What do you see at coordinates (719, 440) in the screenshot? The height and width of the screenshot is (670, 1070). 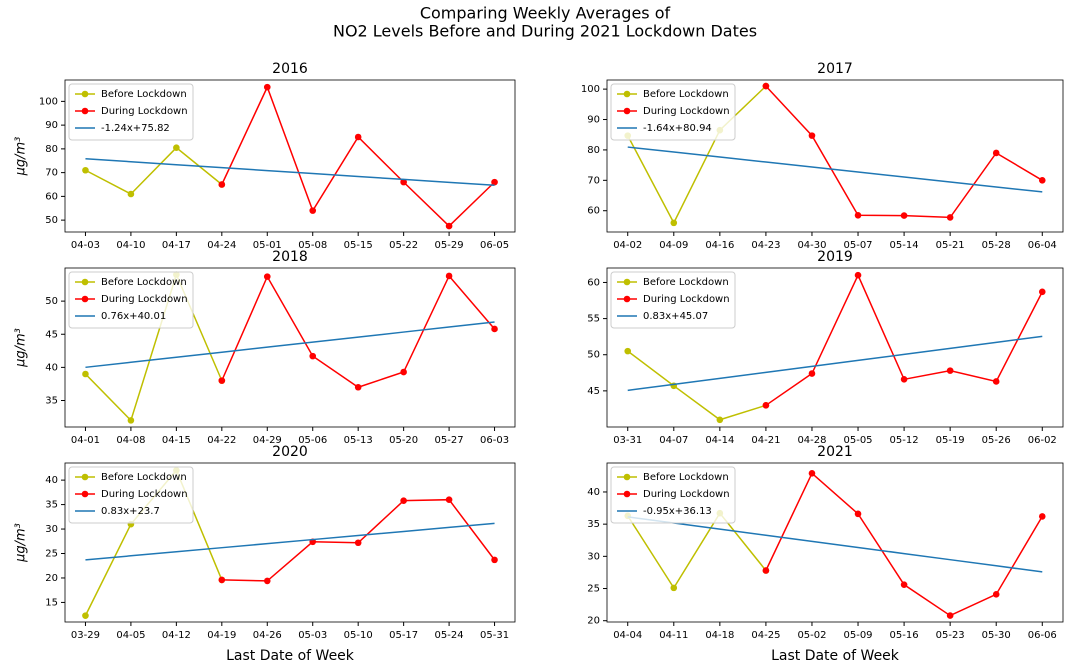 I see `x-tick-label: 04-14` at bounding box center [719, 440].